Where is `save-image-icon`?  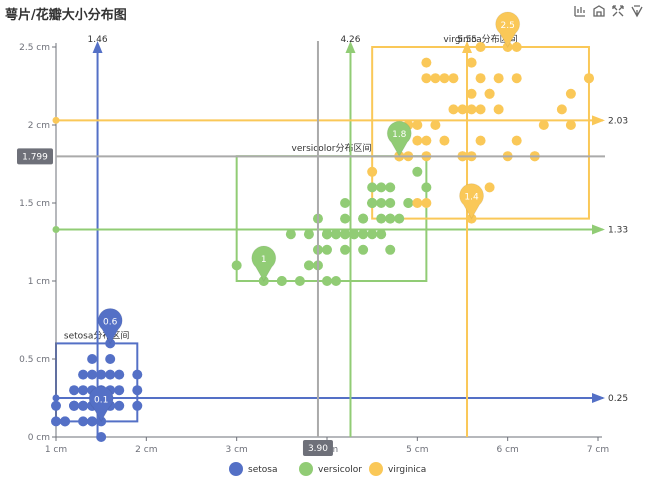 save-image-icon is located at coordinates (637, 11).